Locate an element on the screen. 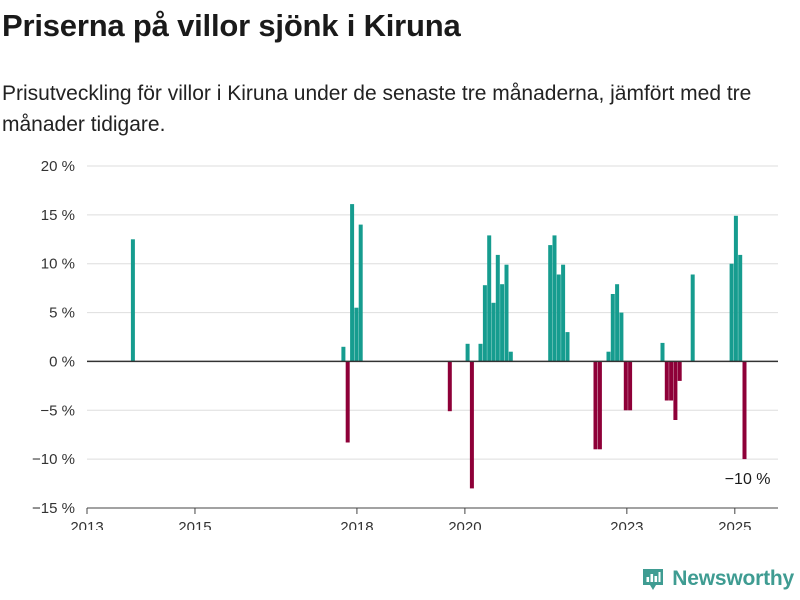  y-tick-label: 5 % is located at coordinates (62, 313).